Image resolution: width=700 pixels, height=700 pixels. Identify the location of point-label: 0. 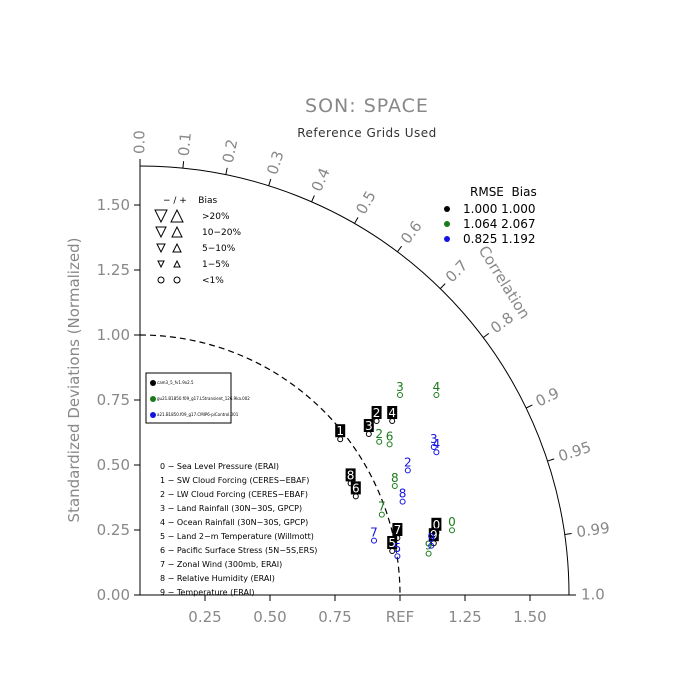
(452, 522).